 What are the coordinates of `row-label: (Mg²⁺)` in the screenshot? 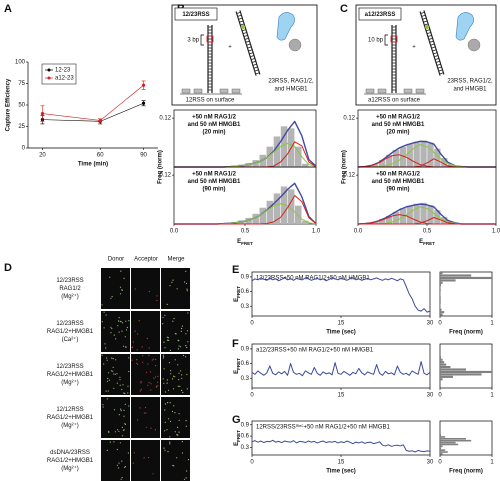 It's located at (70, 425).